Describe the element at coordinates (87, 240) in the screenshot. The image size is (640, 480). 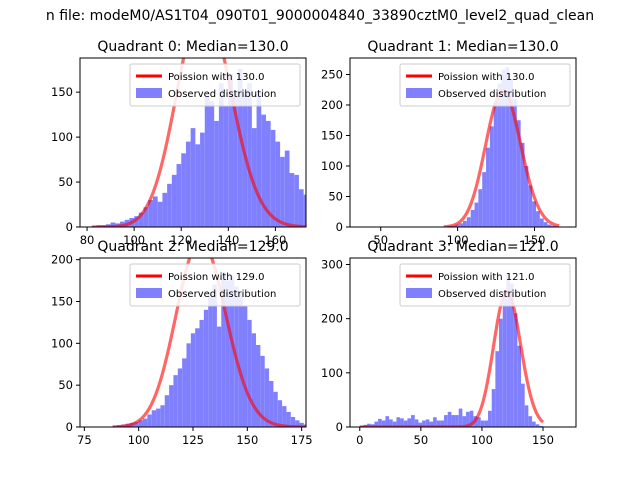
I see `x-tick-label: 80` at that location.